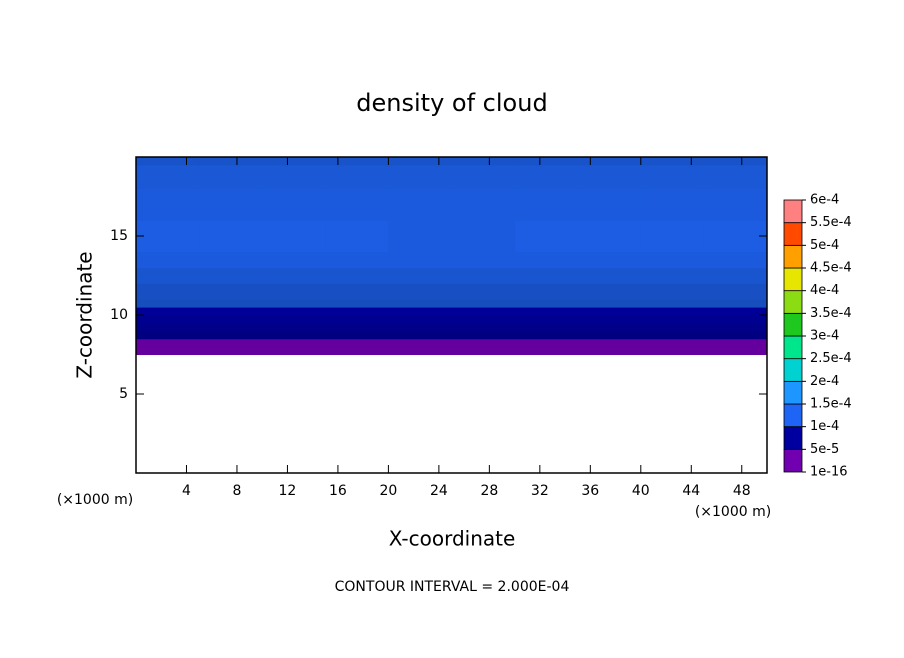 The width and height of the screenshot is (904, 658). What do you see at coordinates (824, 290) in the screenshot?
I see `colorbar-label: 4e-4` at bounding box center [824, 290].